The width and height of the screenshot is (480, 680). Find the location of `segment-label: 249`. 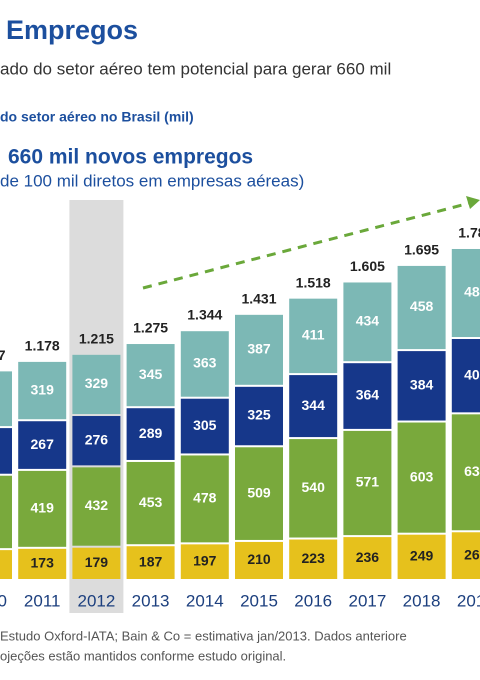

segment-label: 249 is located at coordinates (422, 556).